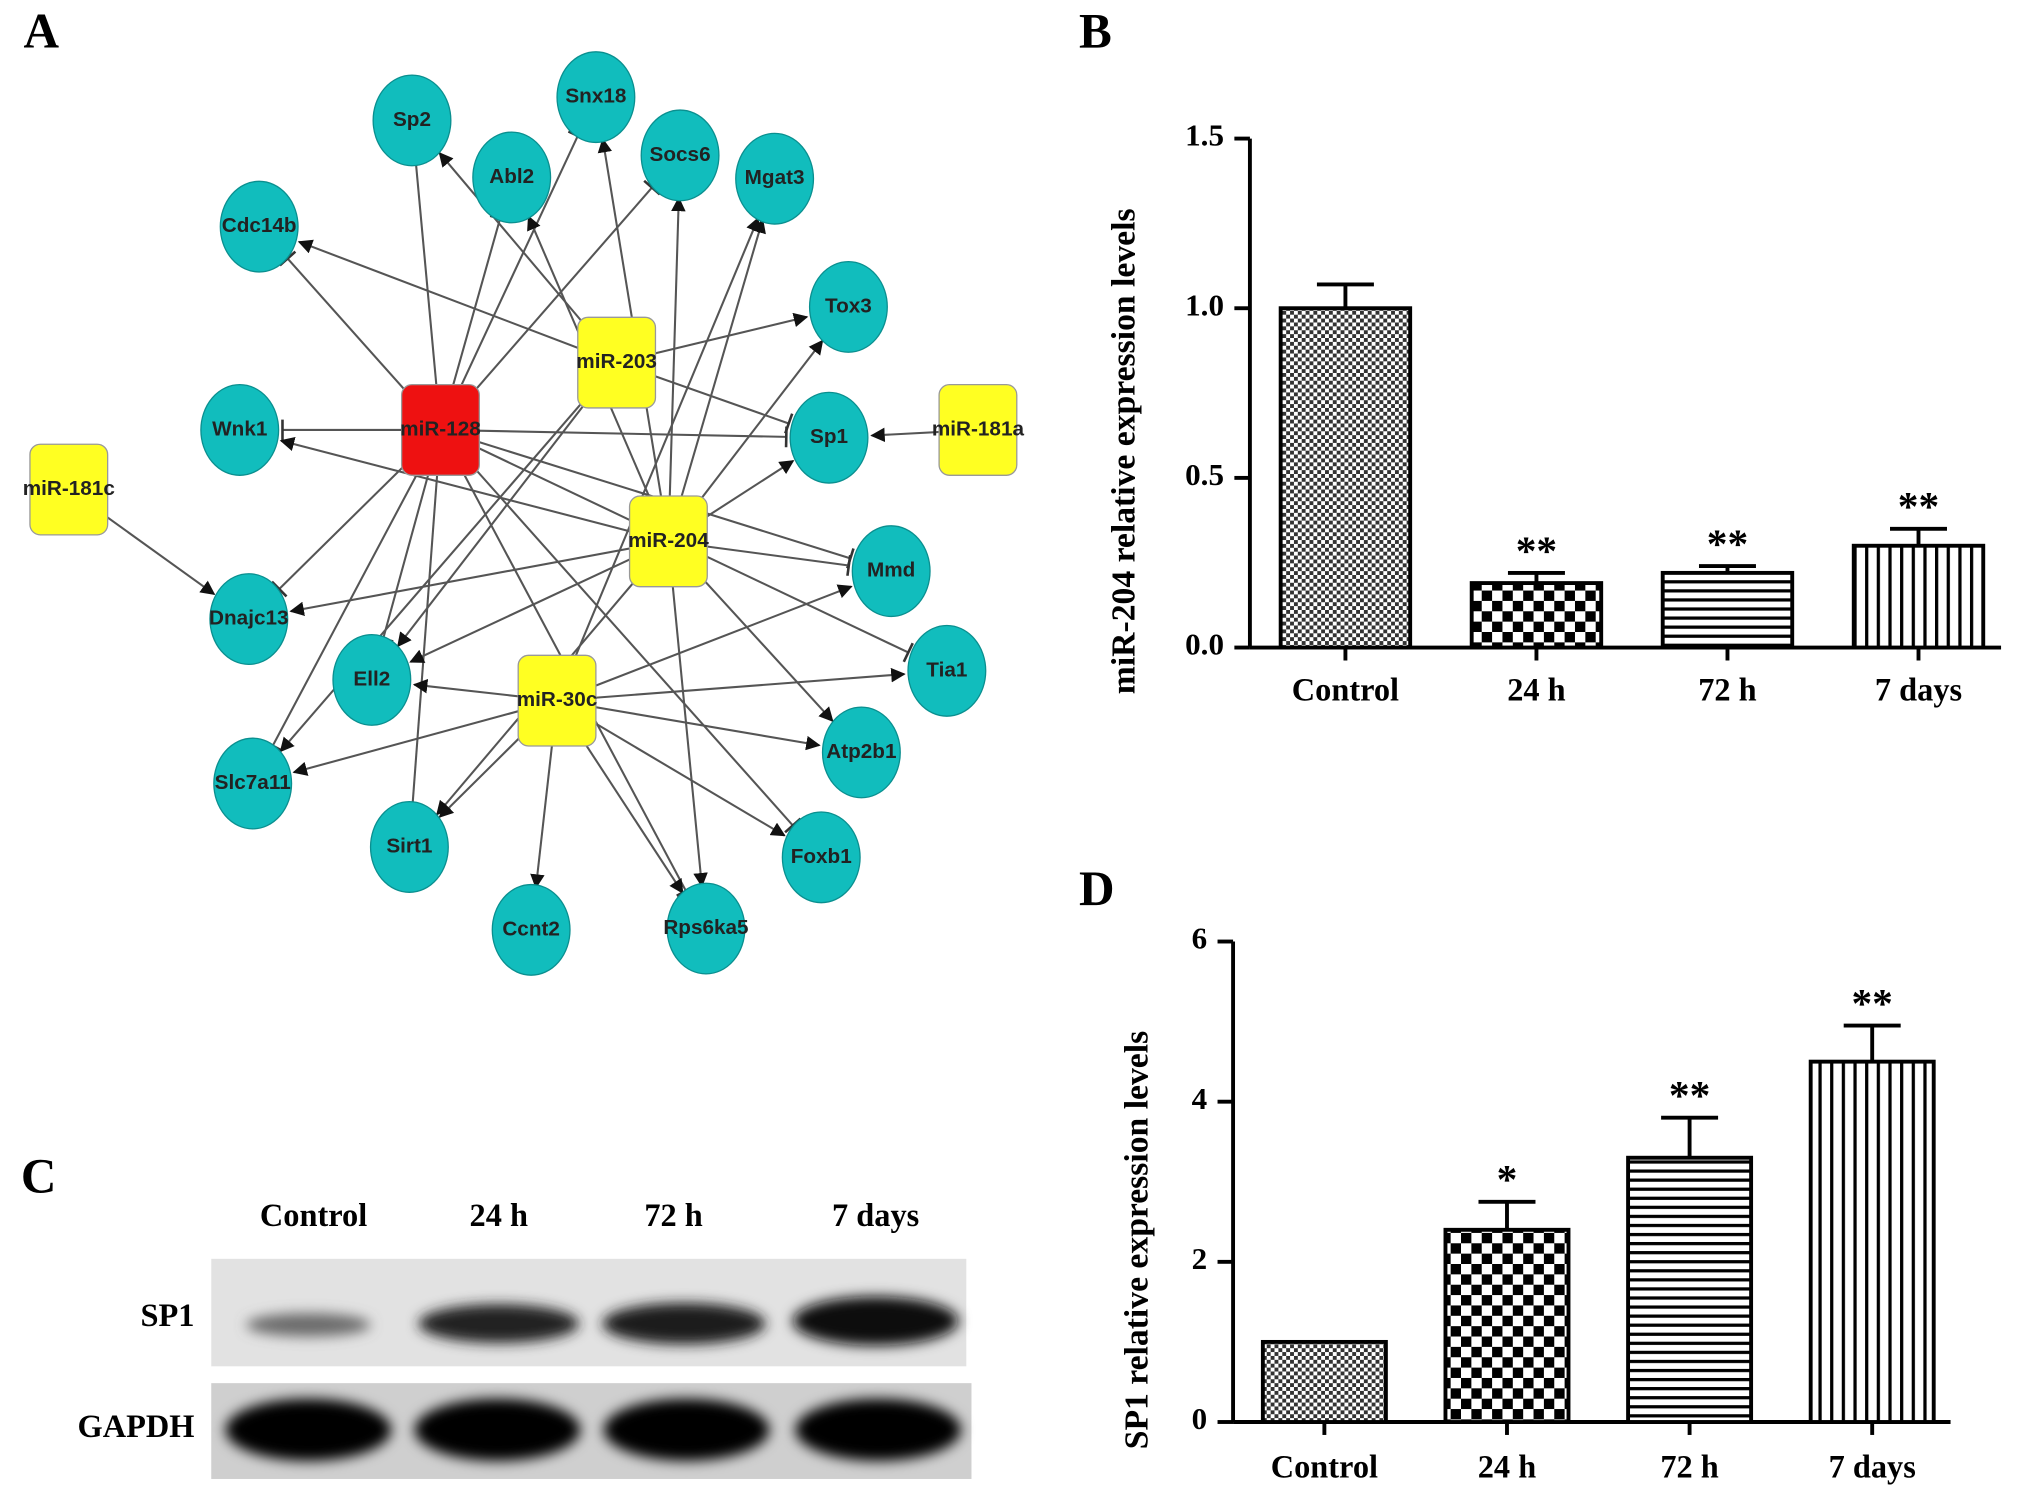  Describe the element at coordinates (511, 176) in the screenshot. I see `node-label: Abl2` at that location.